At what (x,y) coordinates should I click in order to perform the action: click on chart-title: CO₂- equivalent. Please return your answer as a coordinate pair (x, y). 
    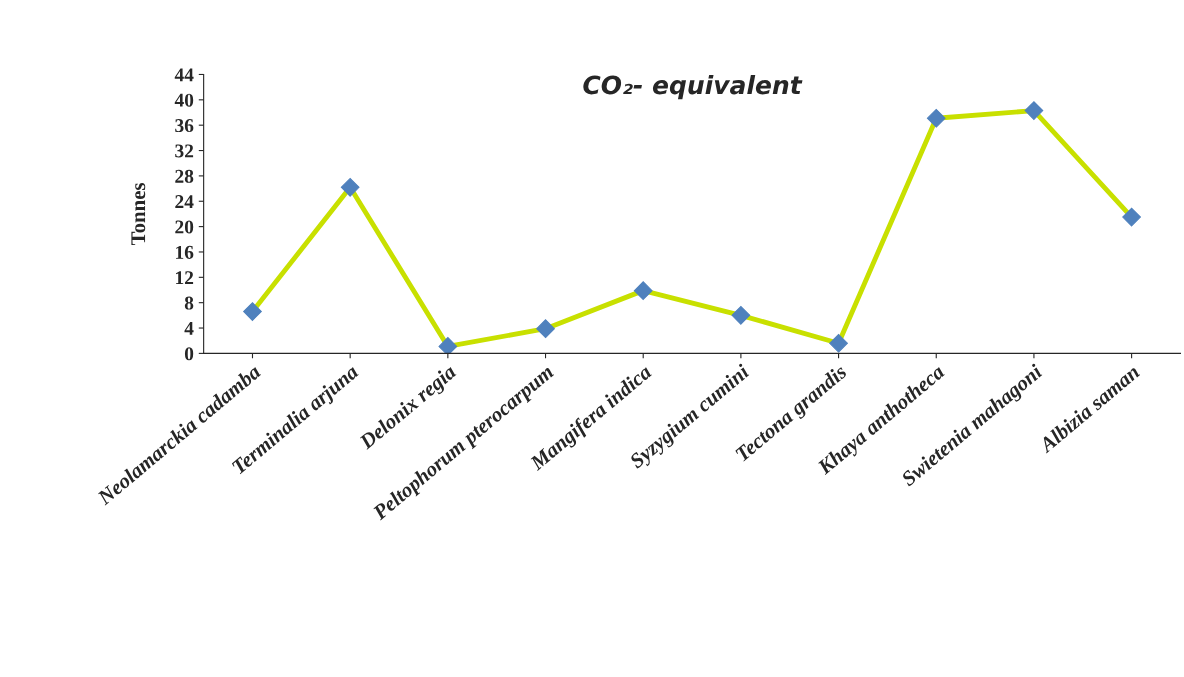
    Looking at the image, I should click on (693, 87).